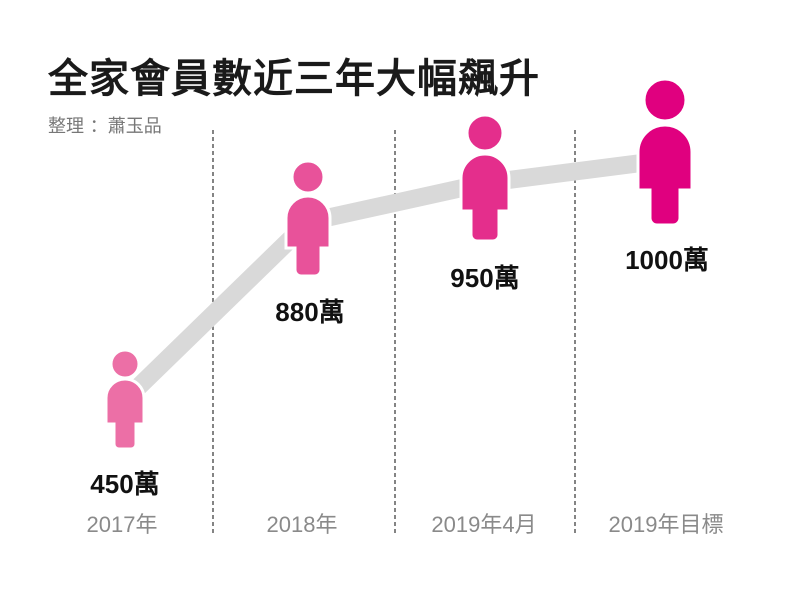  I want to click on value-label-2019-apr: 950萬, so click(485, 278).